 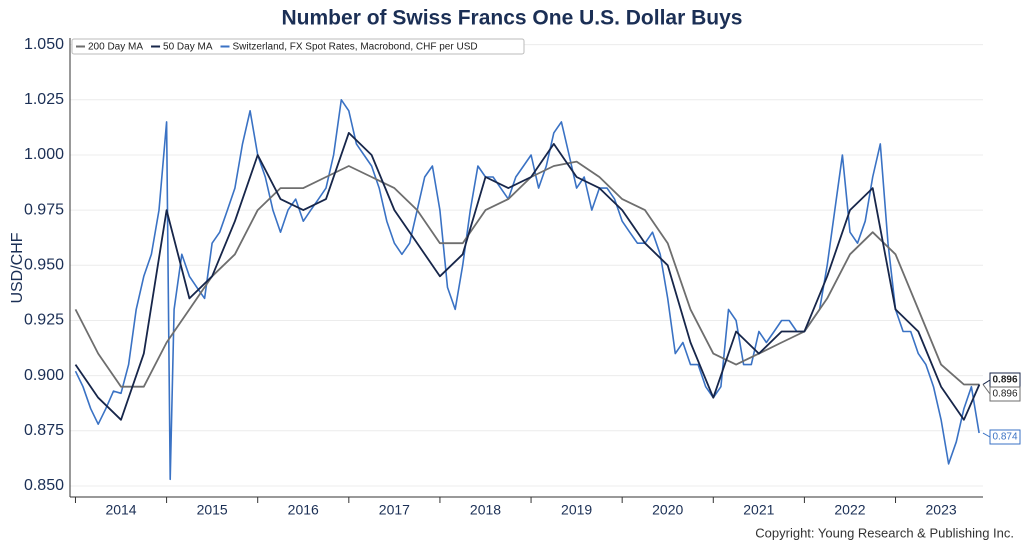 What do you see at coordinates (758, 510) in the screenshot?
I see `x-tick-label: 2021` at bounding box center [758, 510].